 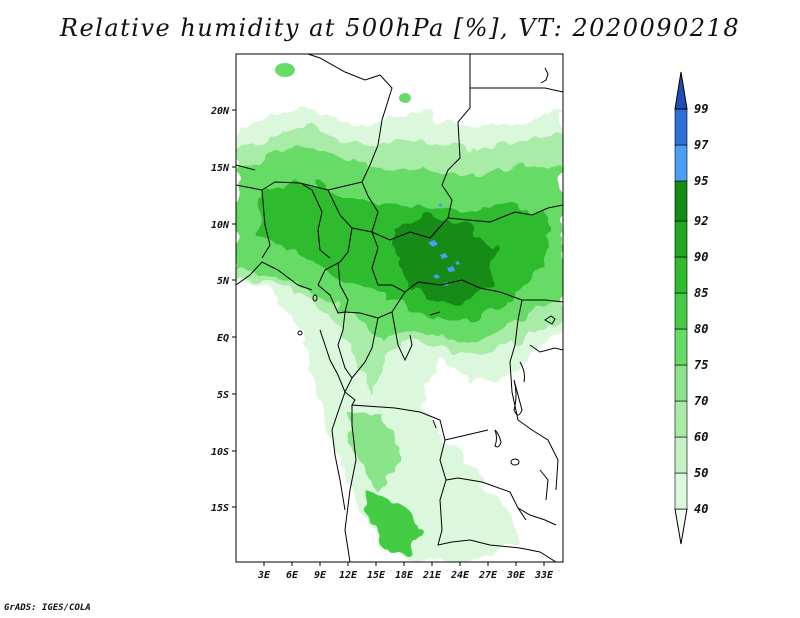 What do you see at coordinates (223, 310) in the screenshot?
I see `lat-axis: 20N 15N 10N 5N EQ 5S 10S 15S` at bounding box center [223, 310].